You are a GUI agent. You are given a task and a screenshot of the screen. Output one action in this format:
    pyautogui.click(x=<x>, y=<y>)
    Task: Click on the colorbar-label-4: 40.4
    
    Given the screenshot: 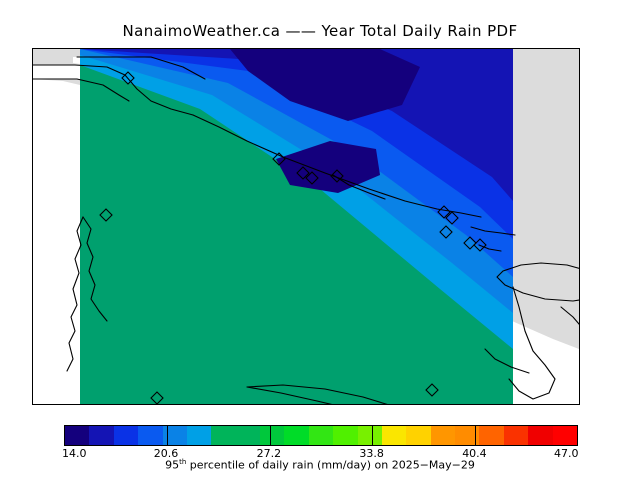 What is the action you would take?
    pyautogui.click(x=474, y=453)
    